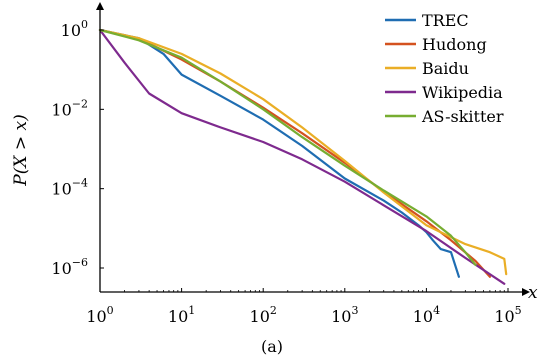 This screenshot has height=360, width=544. I want to click on y-tick-label: 10⁻⁶, so click(69, 267).